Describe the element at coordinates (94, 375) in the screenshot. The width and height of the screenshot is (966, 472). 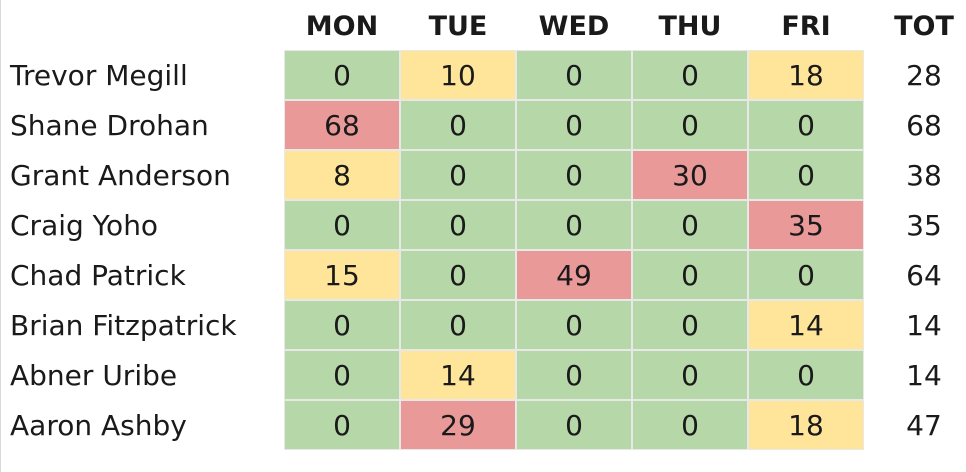
I see `row-name: Abner Uribe` at that location.